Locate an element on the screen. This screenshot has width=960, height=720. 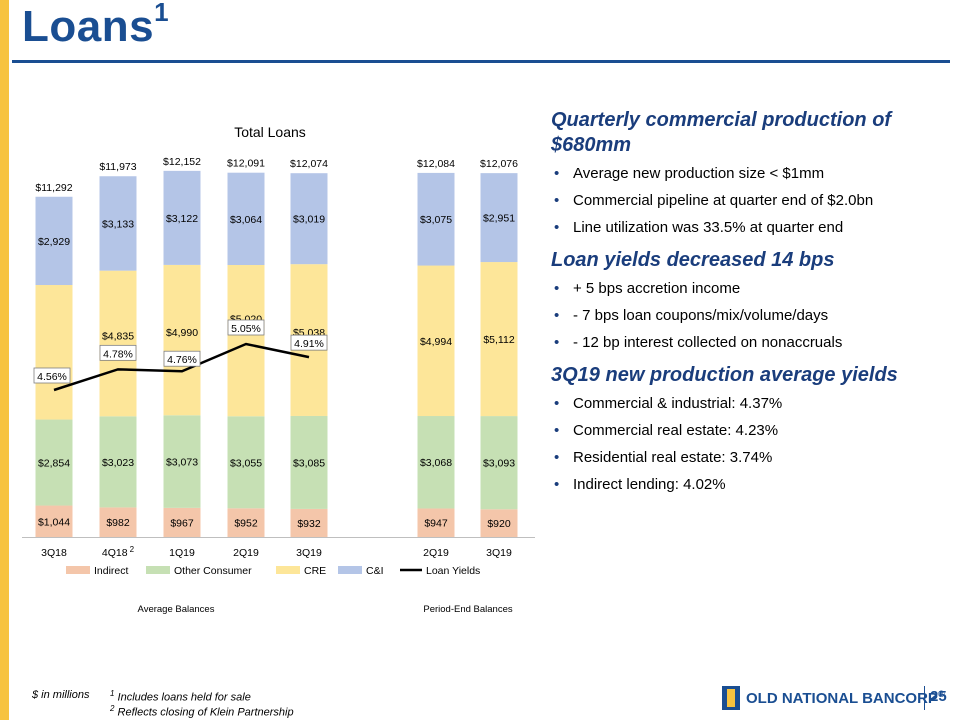
total-label: $11,292 is located at coordinates (53, 188).